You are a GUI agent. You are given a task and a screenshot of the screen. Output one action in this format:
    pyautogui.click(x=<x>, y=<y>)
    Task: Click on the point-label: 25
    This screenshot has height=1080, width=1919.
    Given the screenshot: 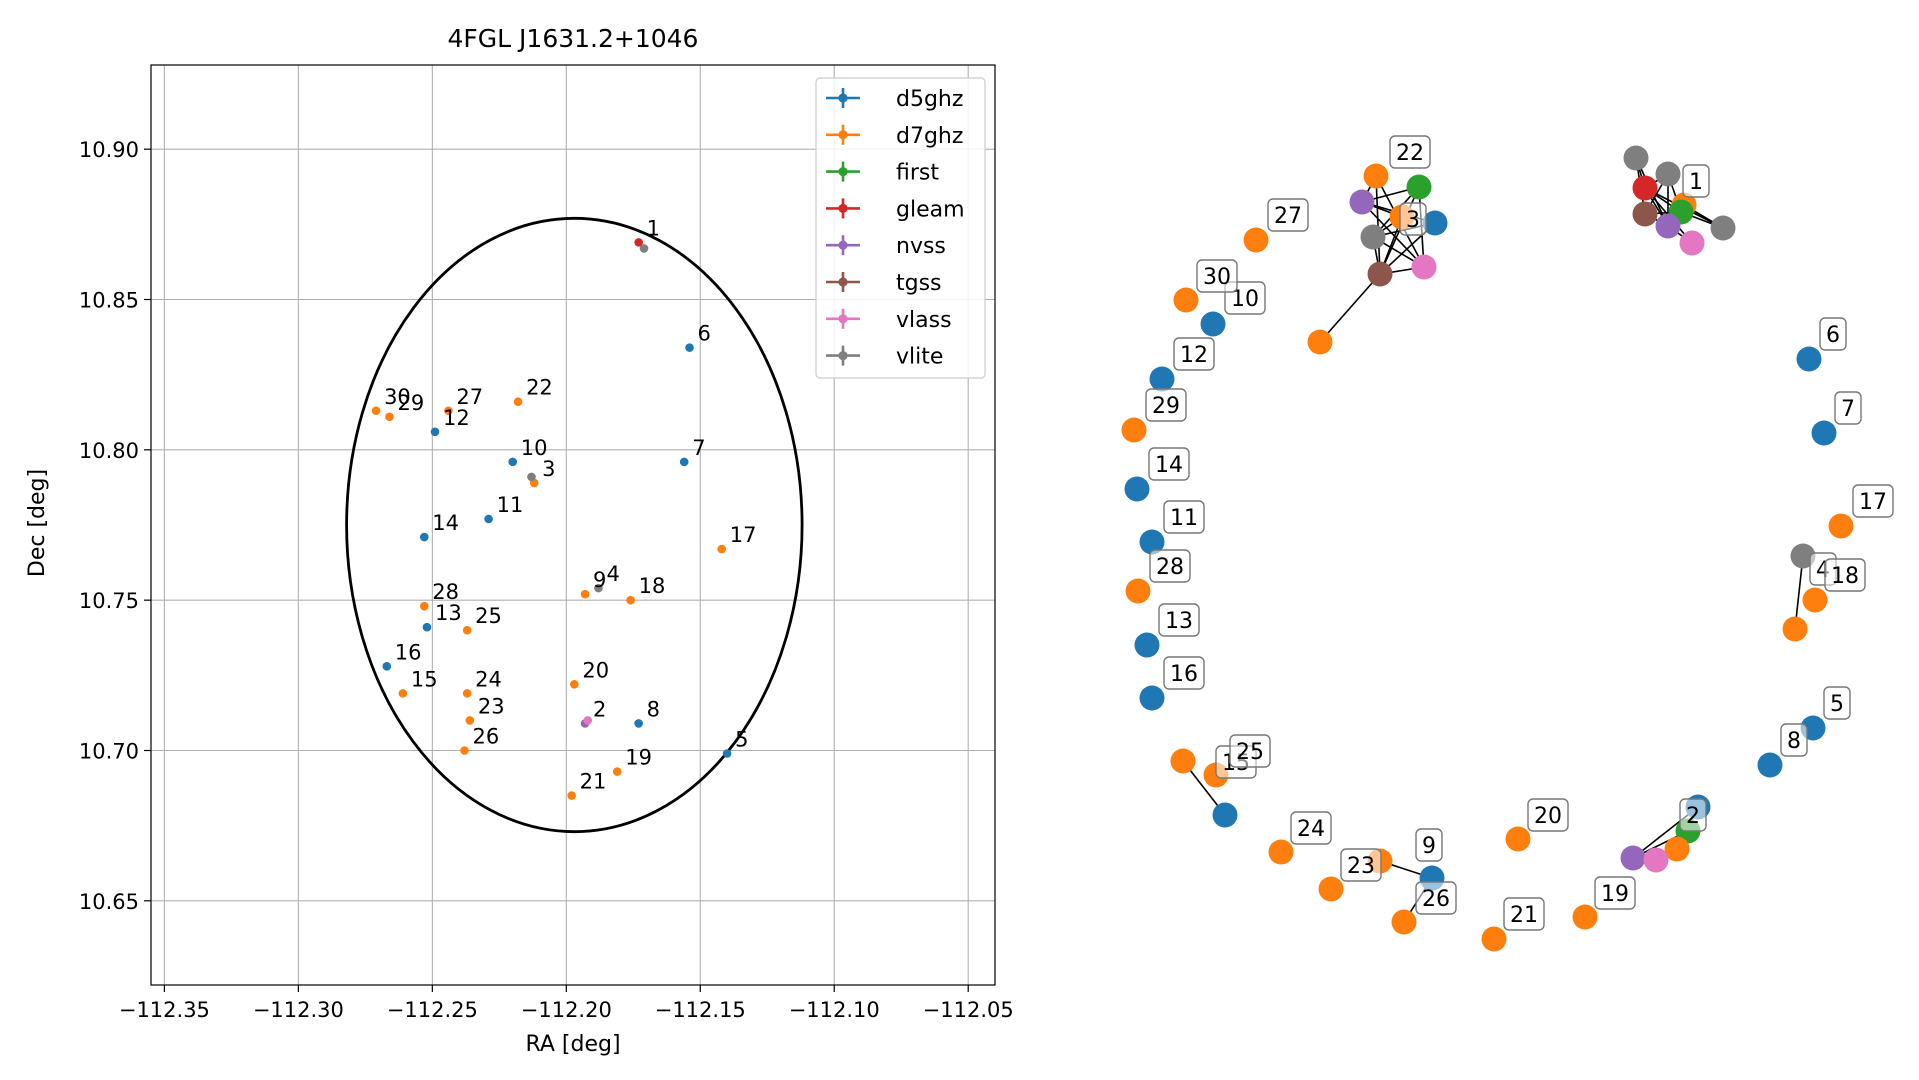 What is the action you would take?
    pyautogui.click(x=488, y=616)
    